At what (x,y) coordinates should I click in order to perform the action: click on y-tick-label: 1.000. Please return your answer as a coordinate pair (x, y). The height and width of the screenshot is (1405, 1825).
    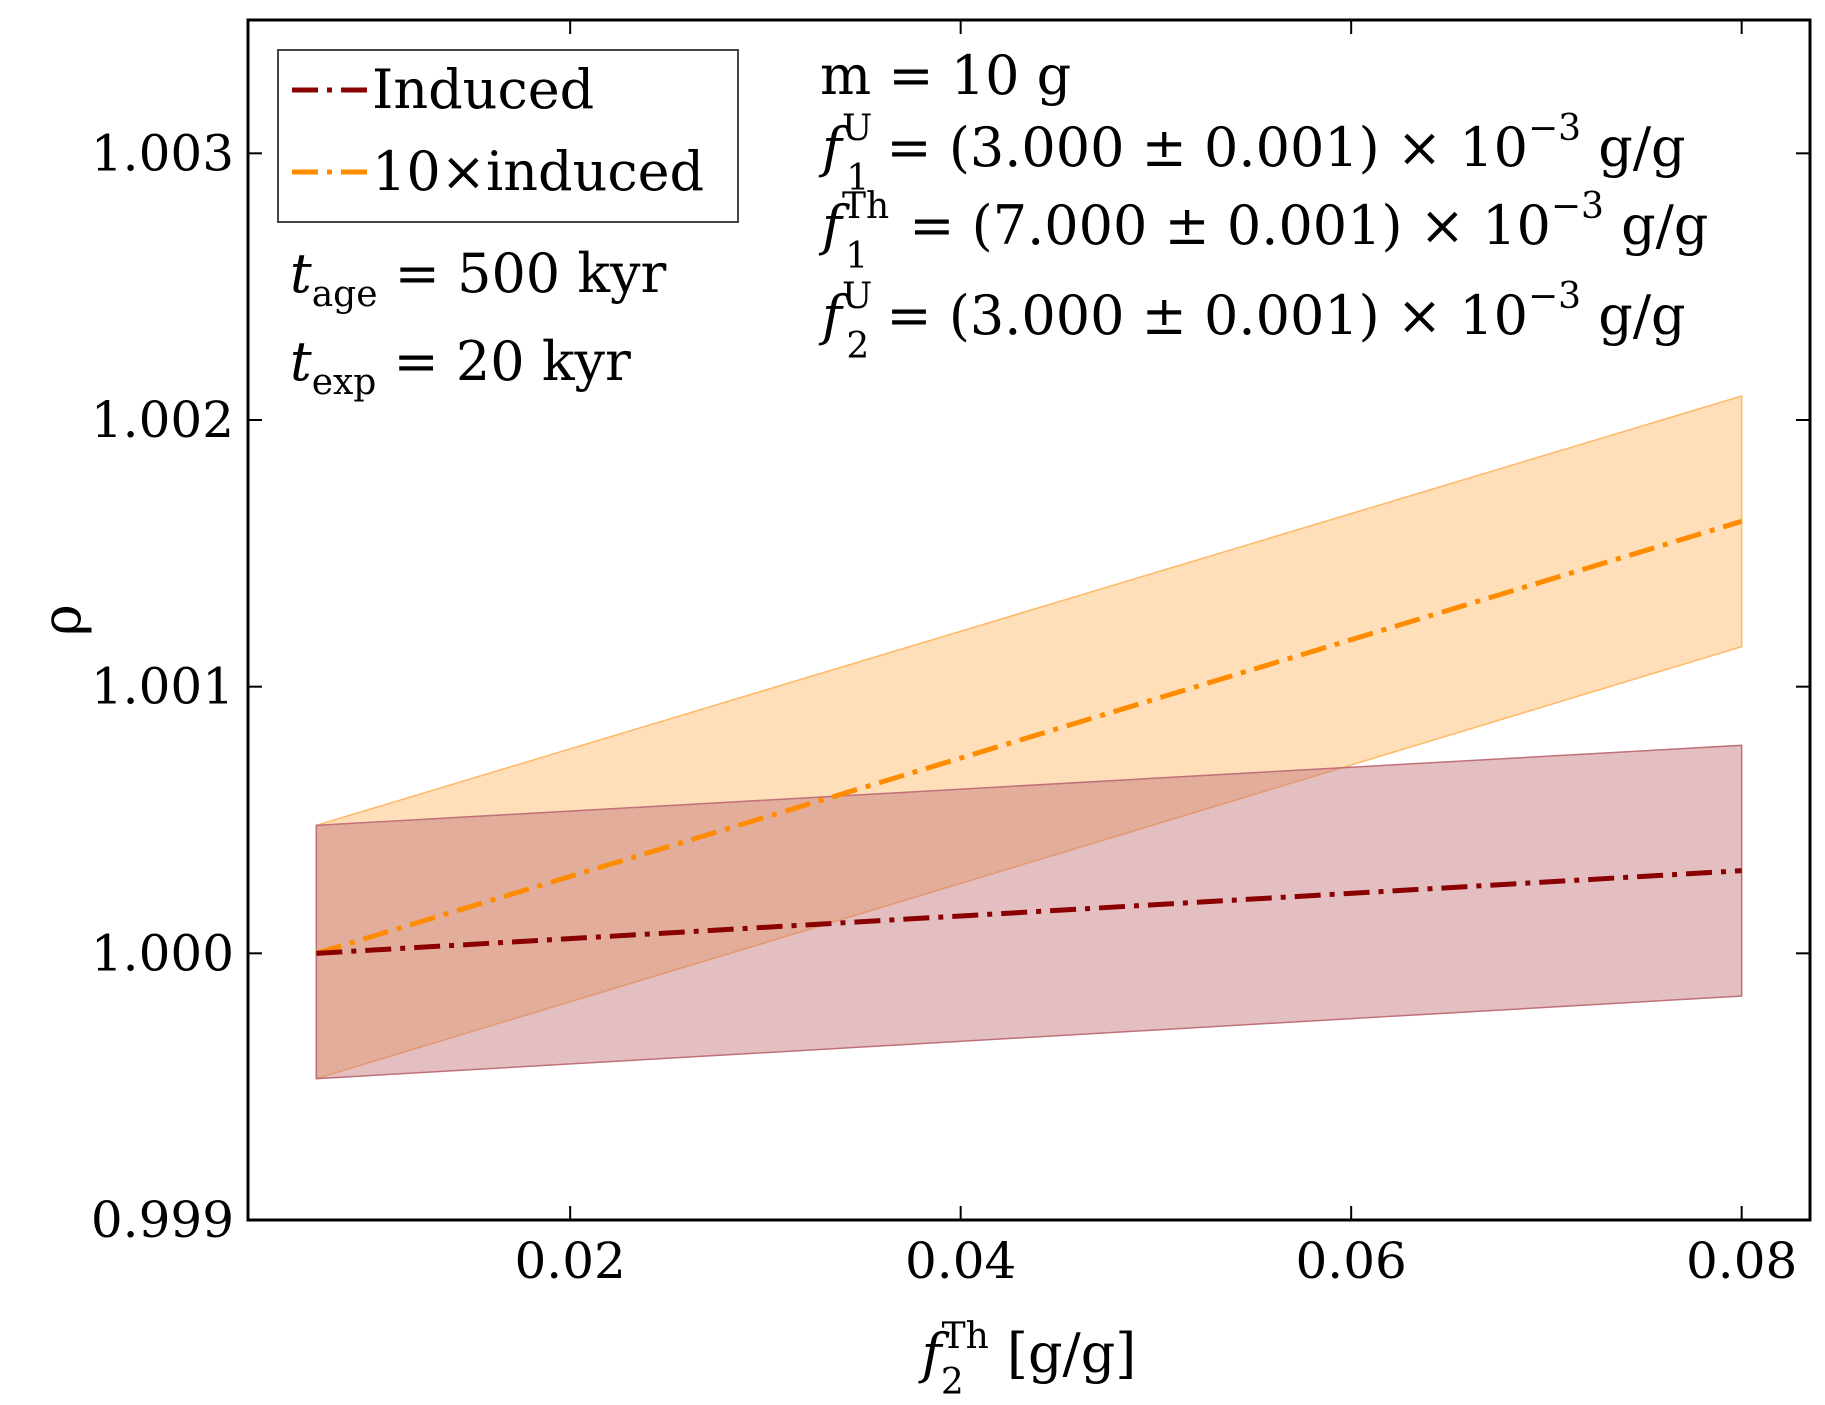
    Looking at the image, I should click on (162, 953).